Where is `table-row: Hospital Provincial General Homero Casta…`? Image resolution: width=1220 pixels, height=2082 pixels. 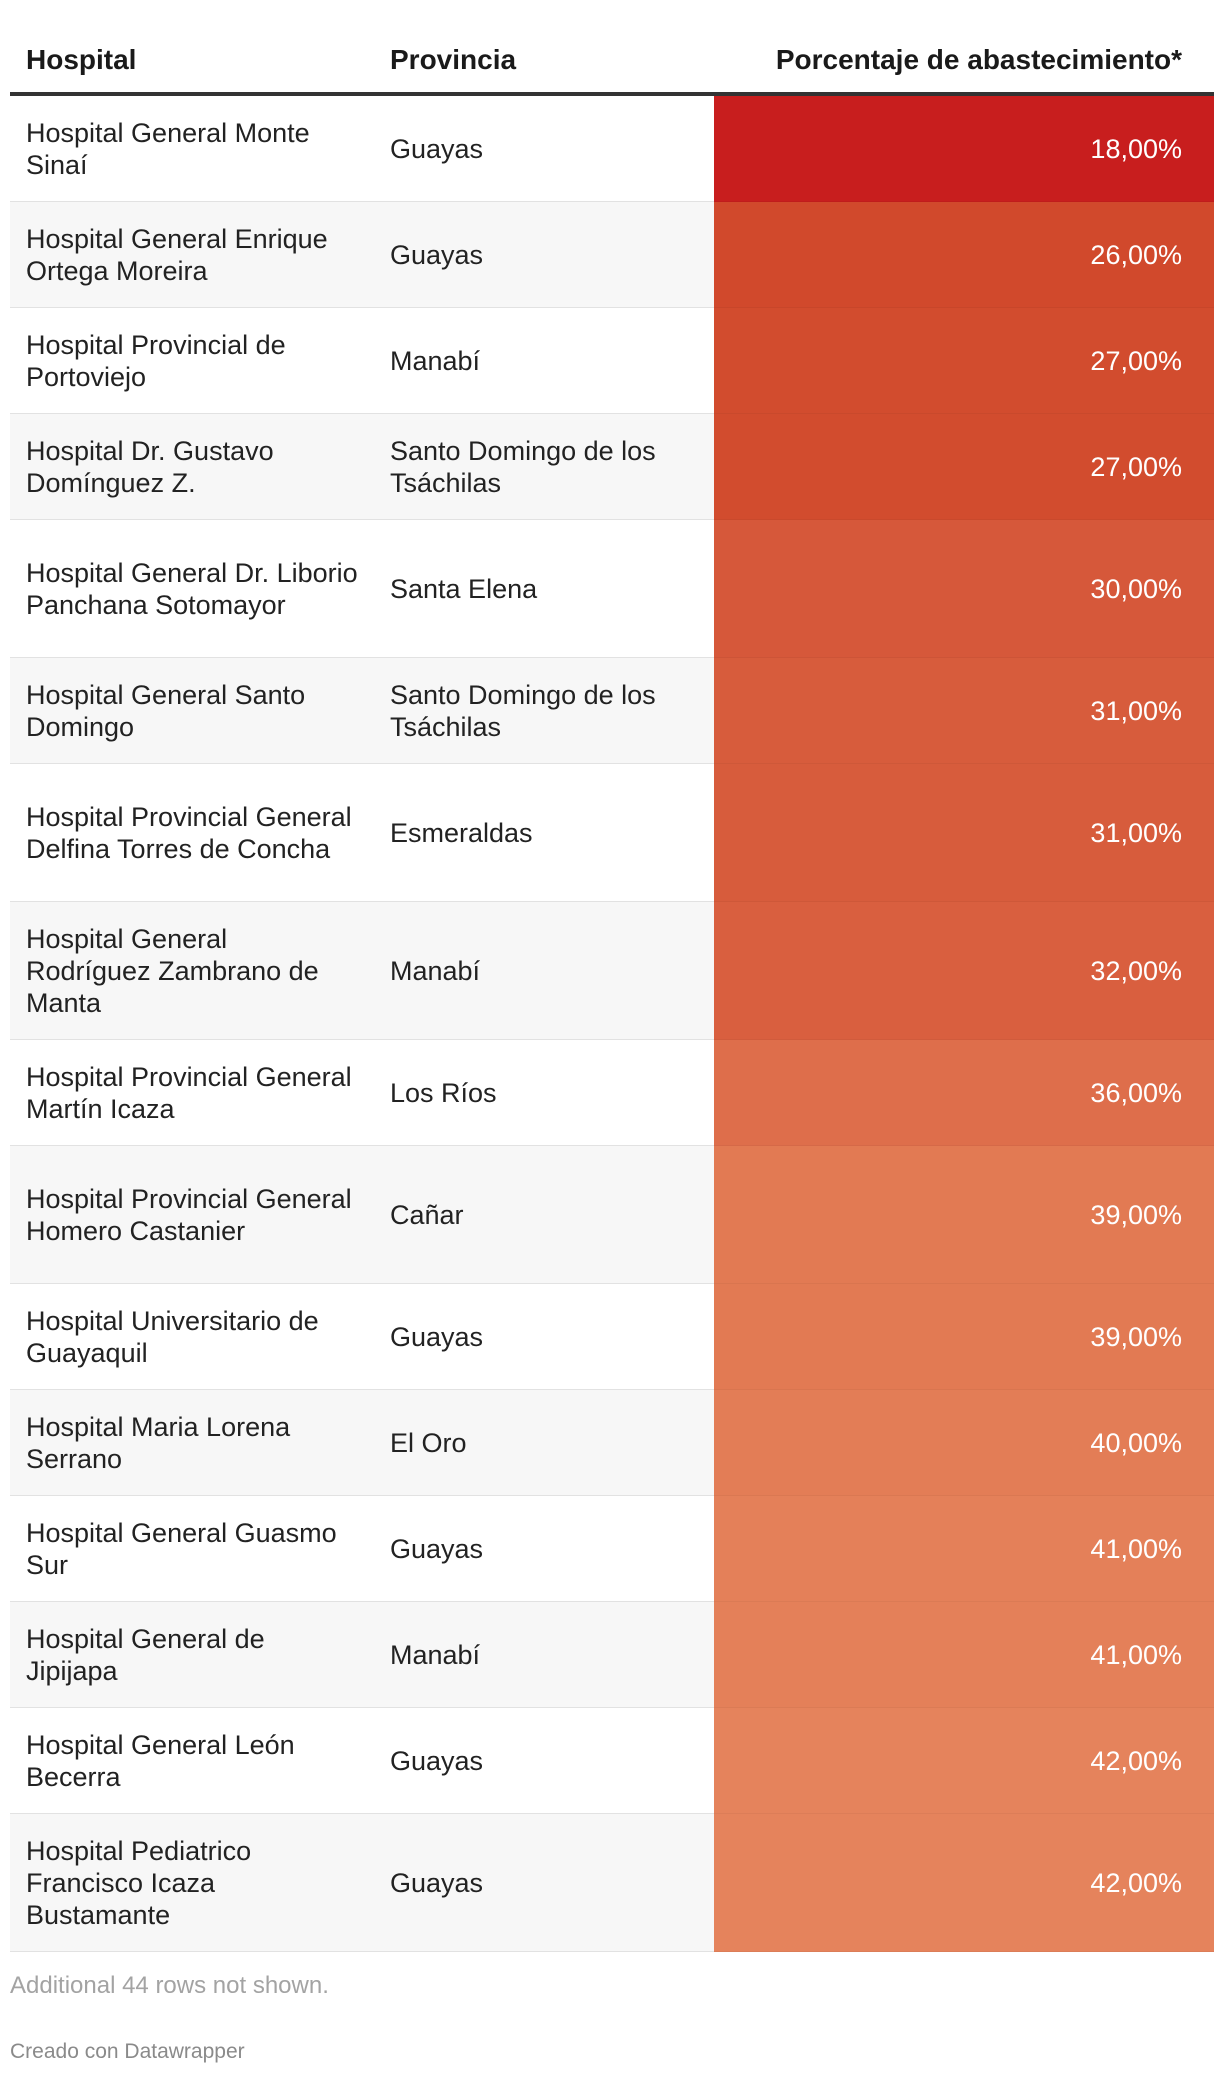
table-row: Hospital Provincial General Homero Casta… is located at coordinates (612, 1214).